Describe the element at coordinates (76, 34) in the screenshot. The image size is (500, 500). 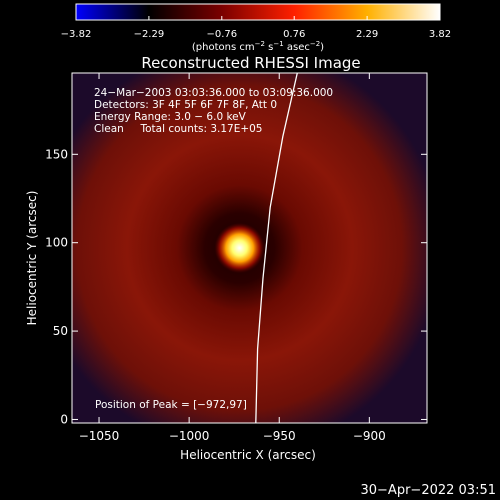
I see `colorbar-tick-label: −3.82` at that location.